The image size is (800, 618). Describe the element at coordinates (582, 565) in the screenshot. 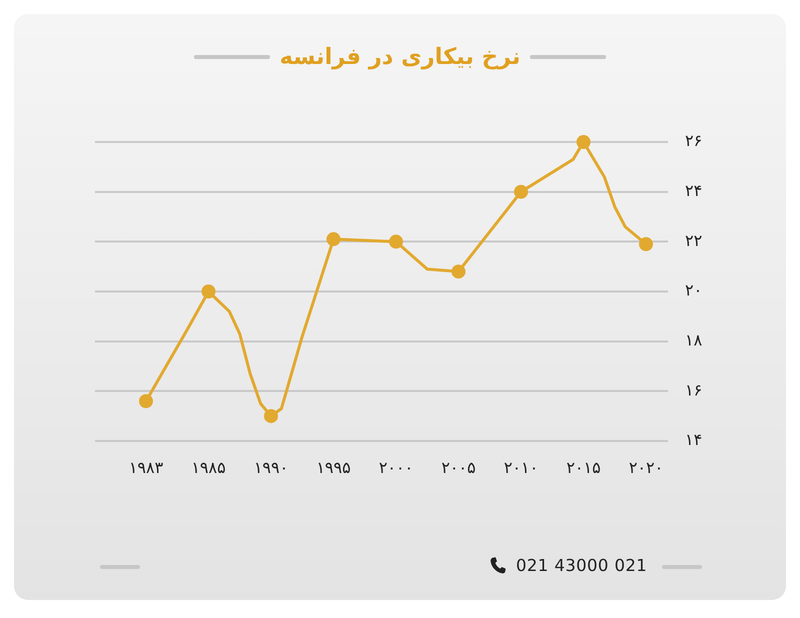

I see `text: 021 43000 021` at that location.